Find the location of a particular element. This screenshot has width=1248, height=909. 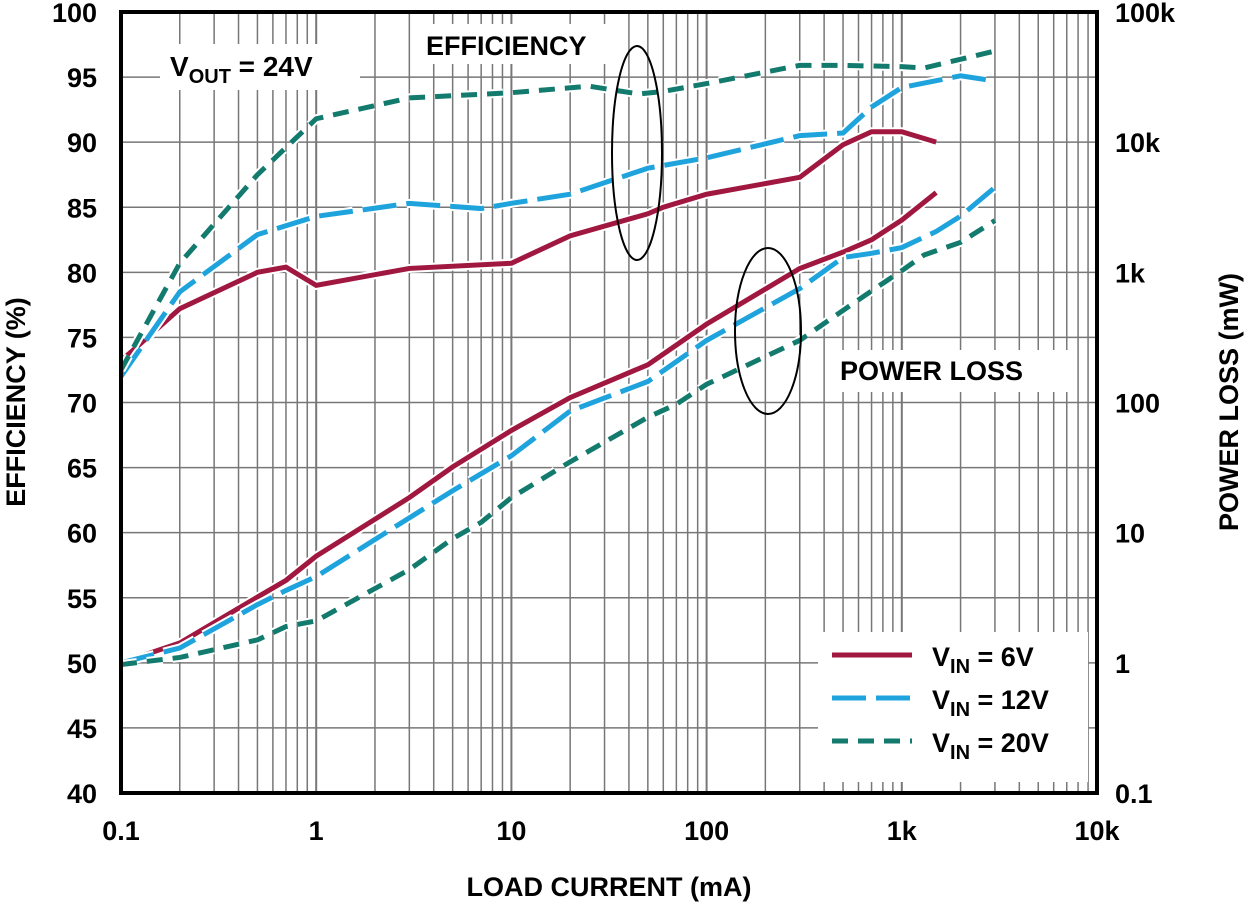

x-tick-label: 1k is located at coordinates (902, 831).